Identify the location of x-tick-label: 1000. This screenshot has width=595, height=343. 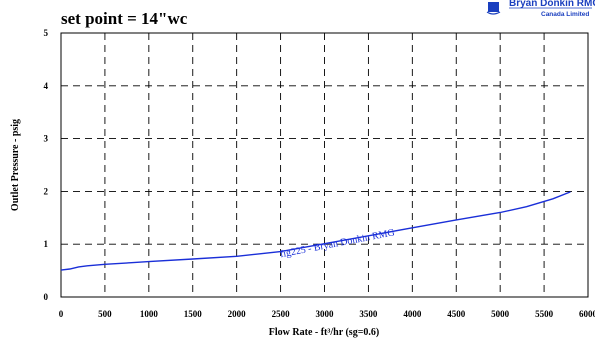
(149, 314).